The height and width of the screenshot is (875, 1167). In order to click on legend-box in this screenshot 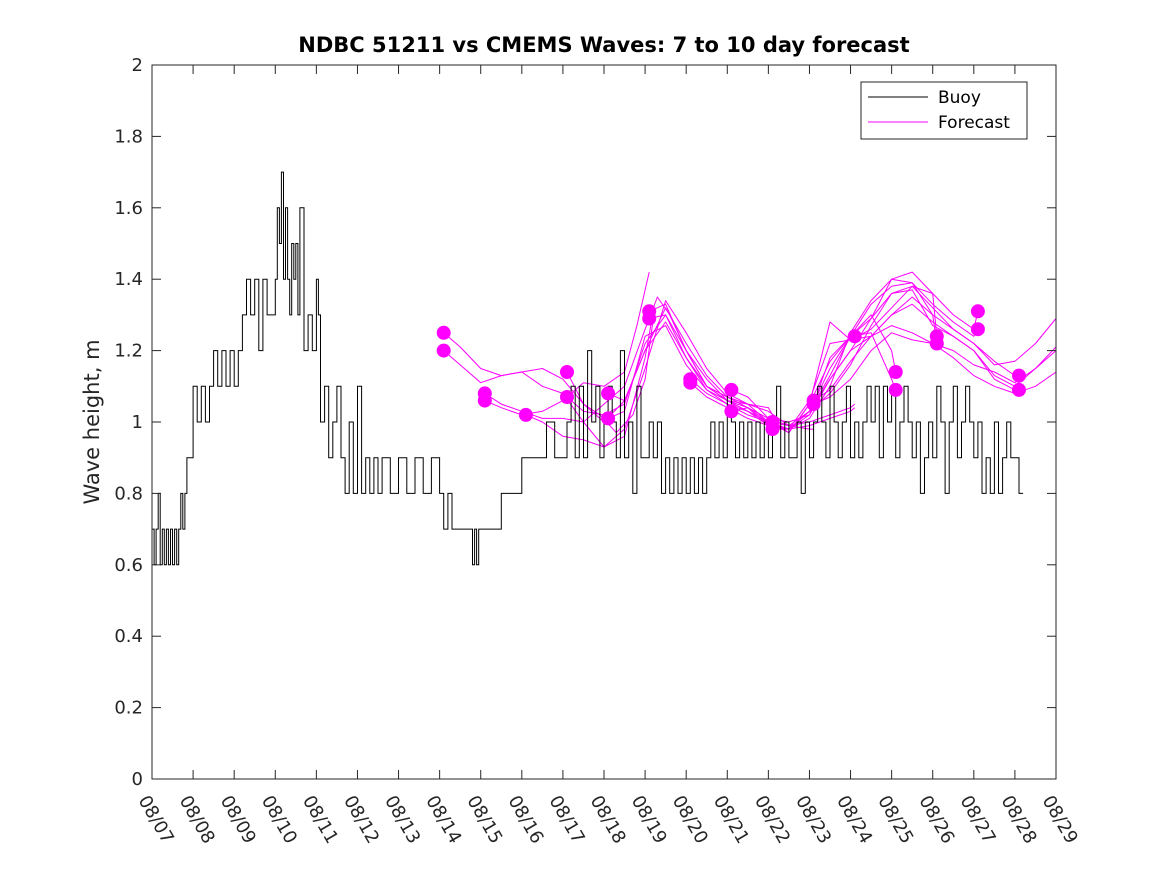, I will do `click(944, 110)`.